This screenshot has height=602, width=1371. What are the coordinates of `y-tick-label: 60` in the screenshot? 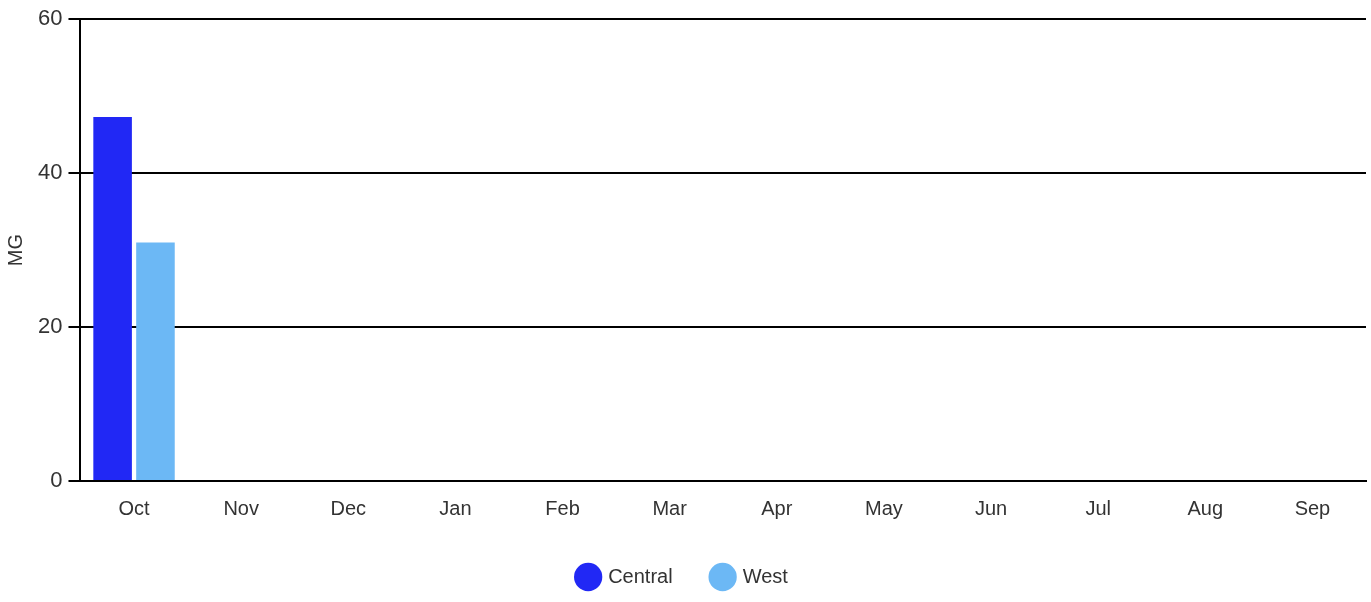 It's located at (50, 18).